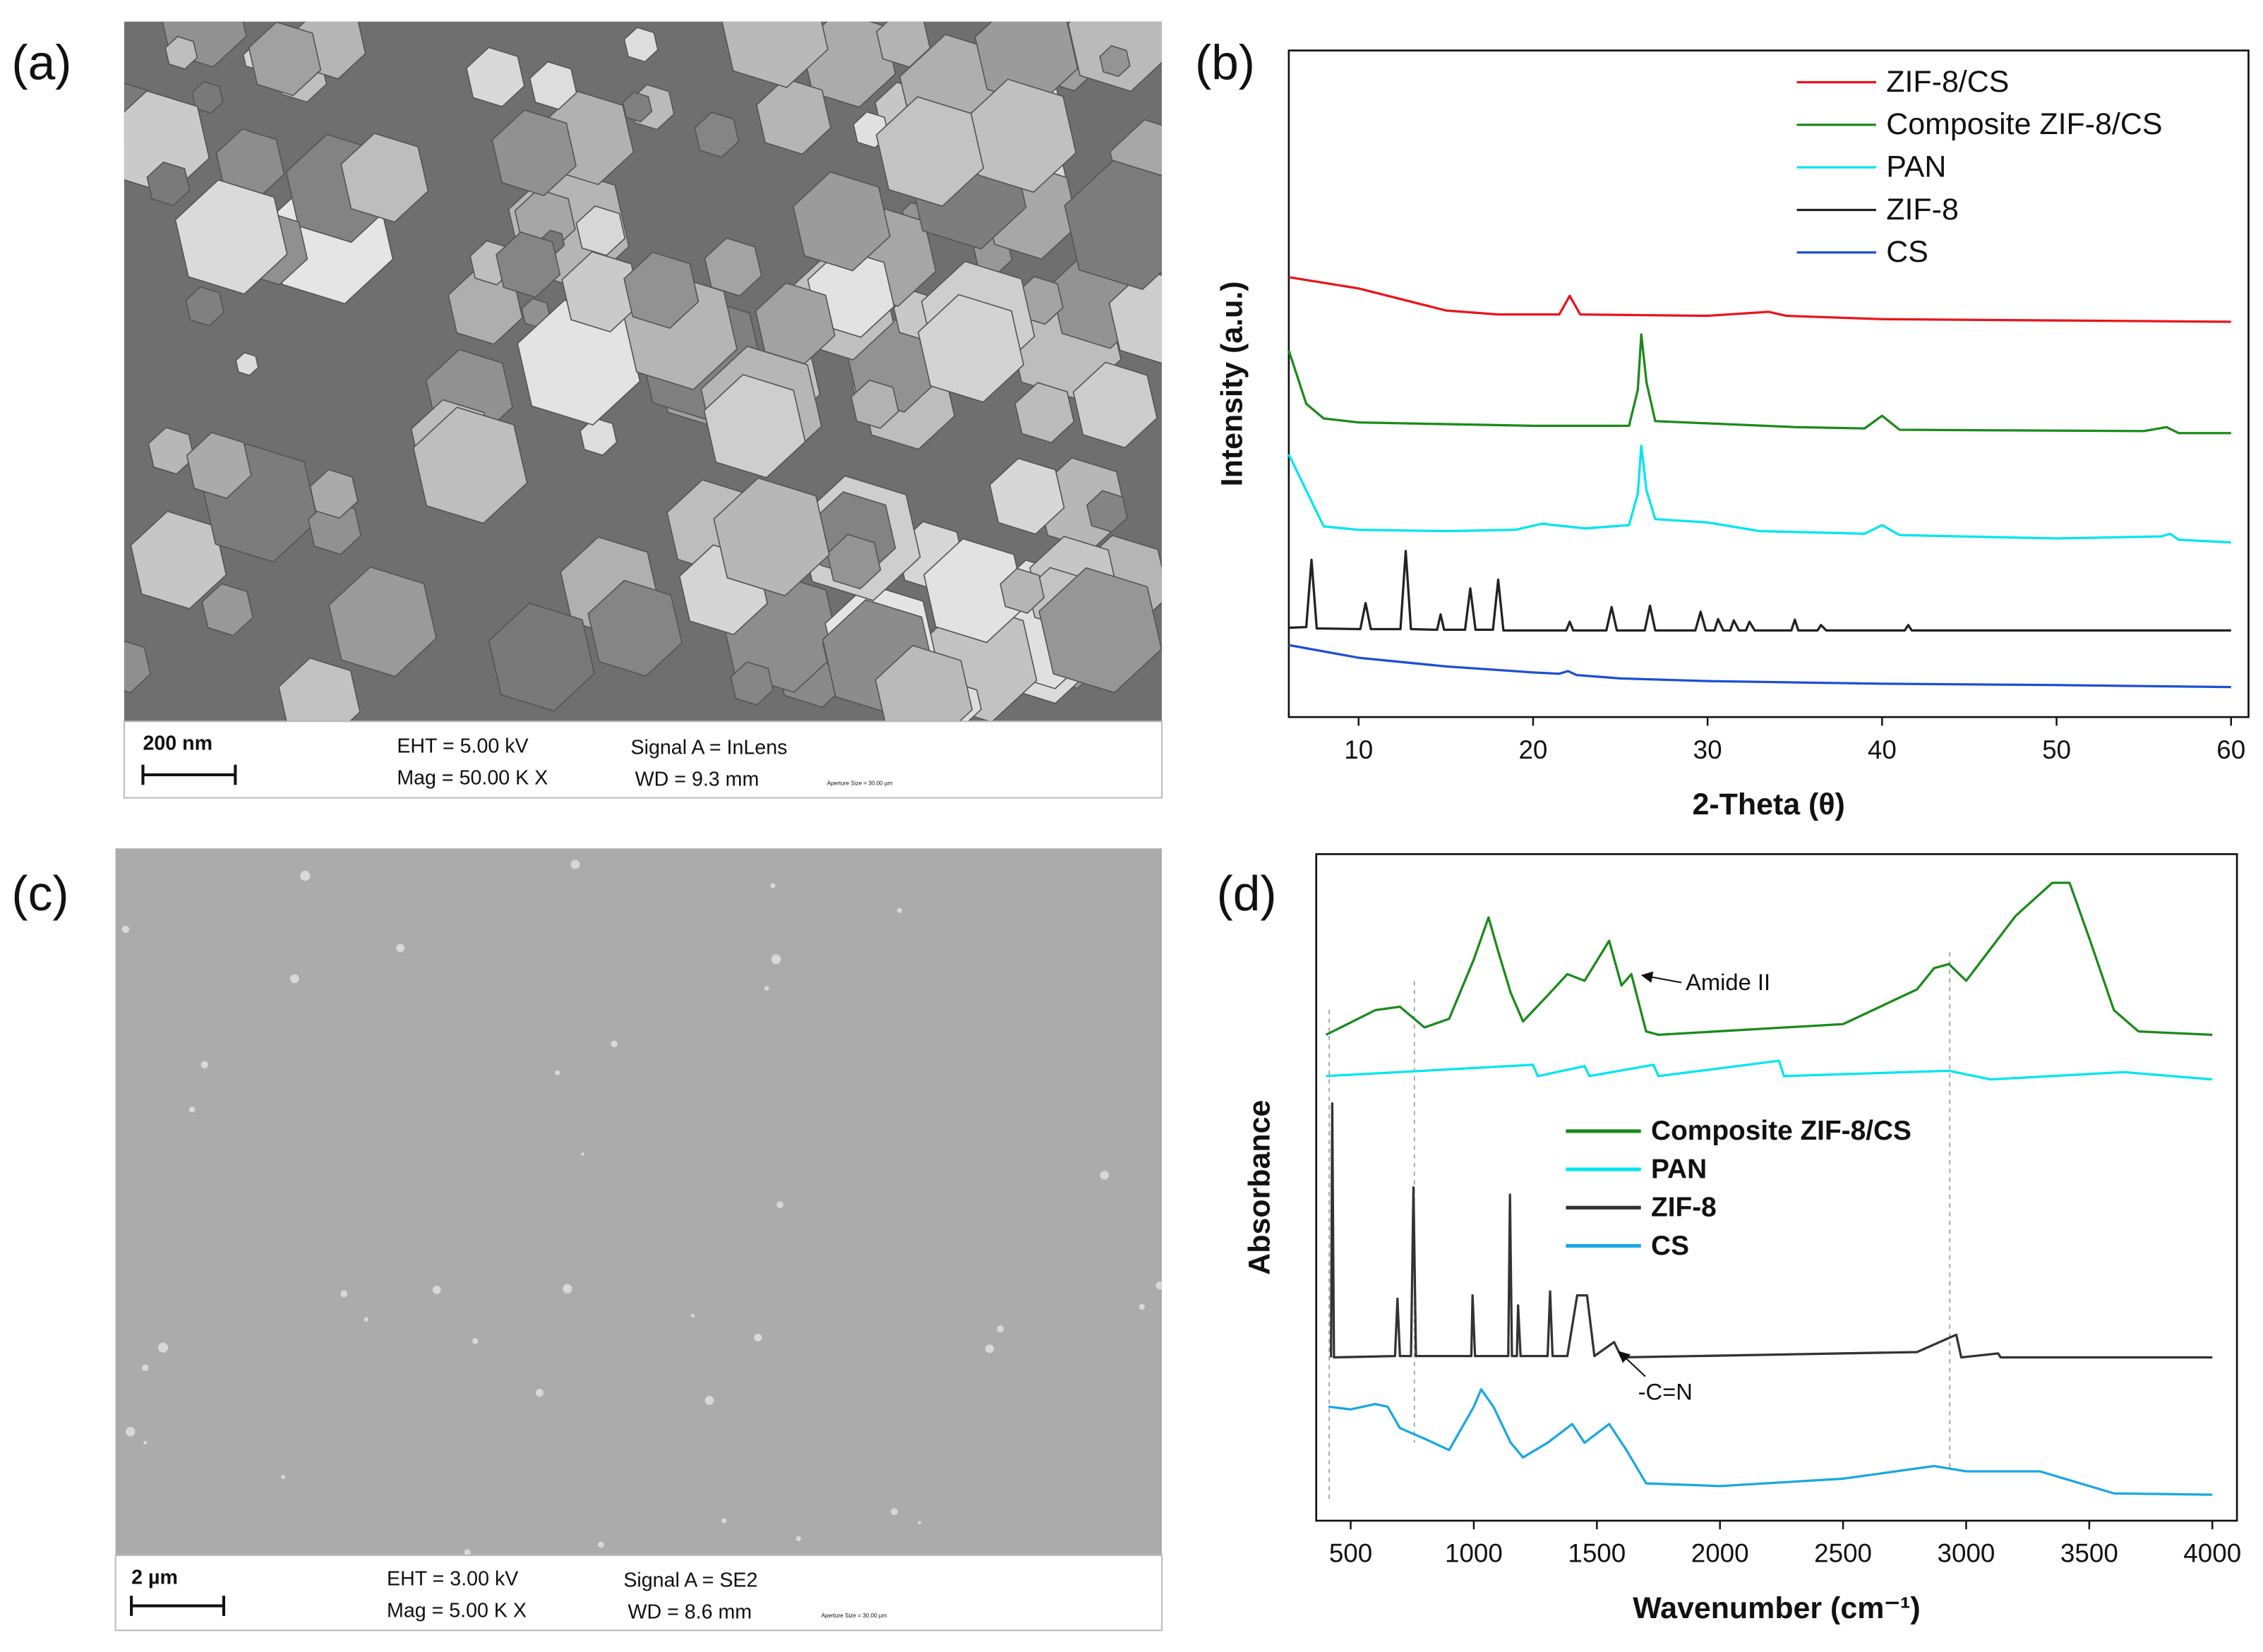 This screenshot has height=1652, width=2263. What do you see at coordinates (1922, 210) in the screenshot?
I see `legend-label: ZIF-8` at bounding box center [1922, 210].